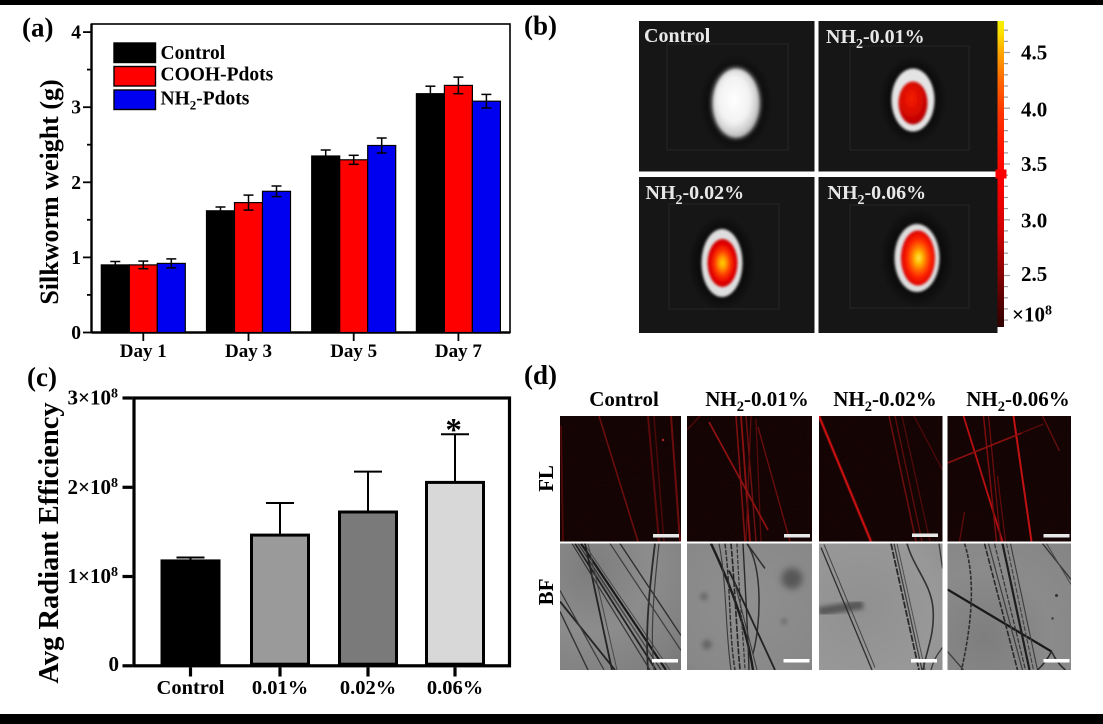  Describe the element at coordinates (540, 26) in the screenshot. I see `svg-text: (b)` at that location.